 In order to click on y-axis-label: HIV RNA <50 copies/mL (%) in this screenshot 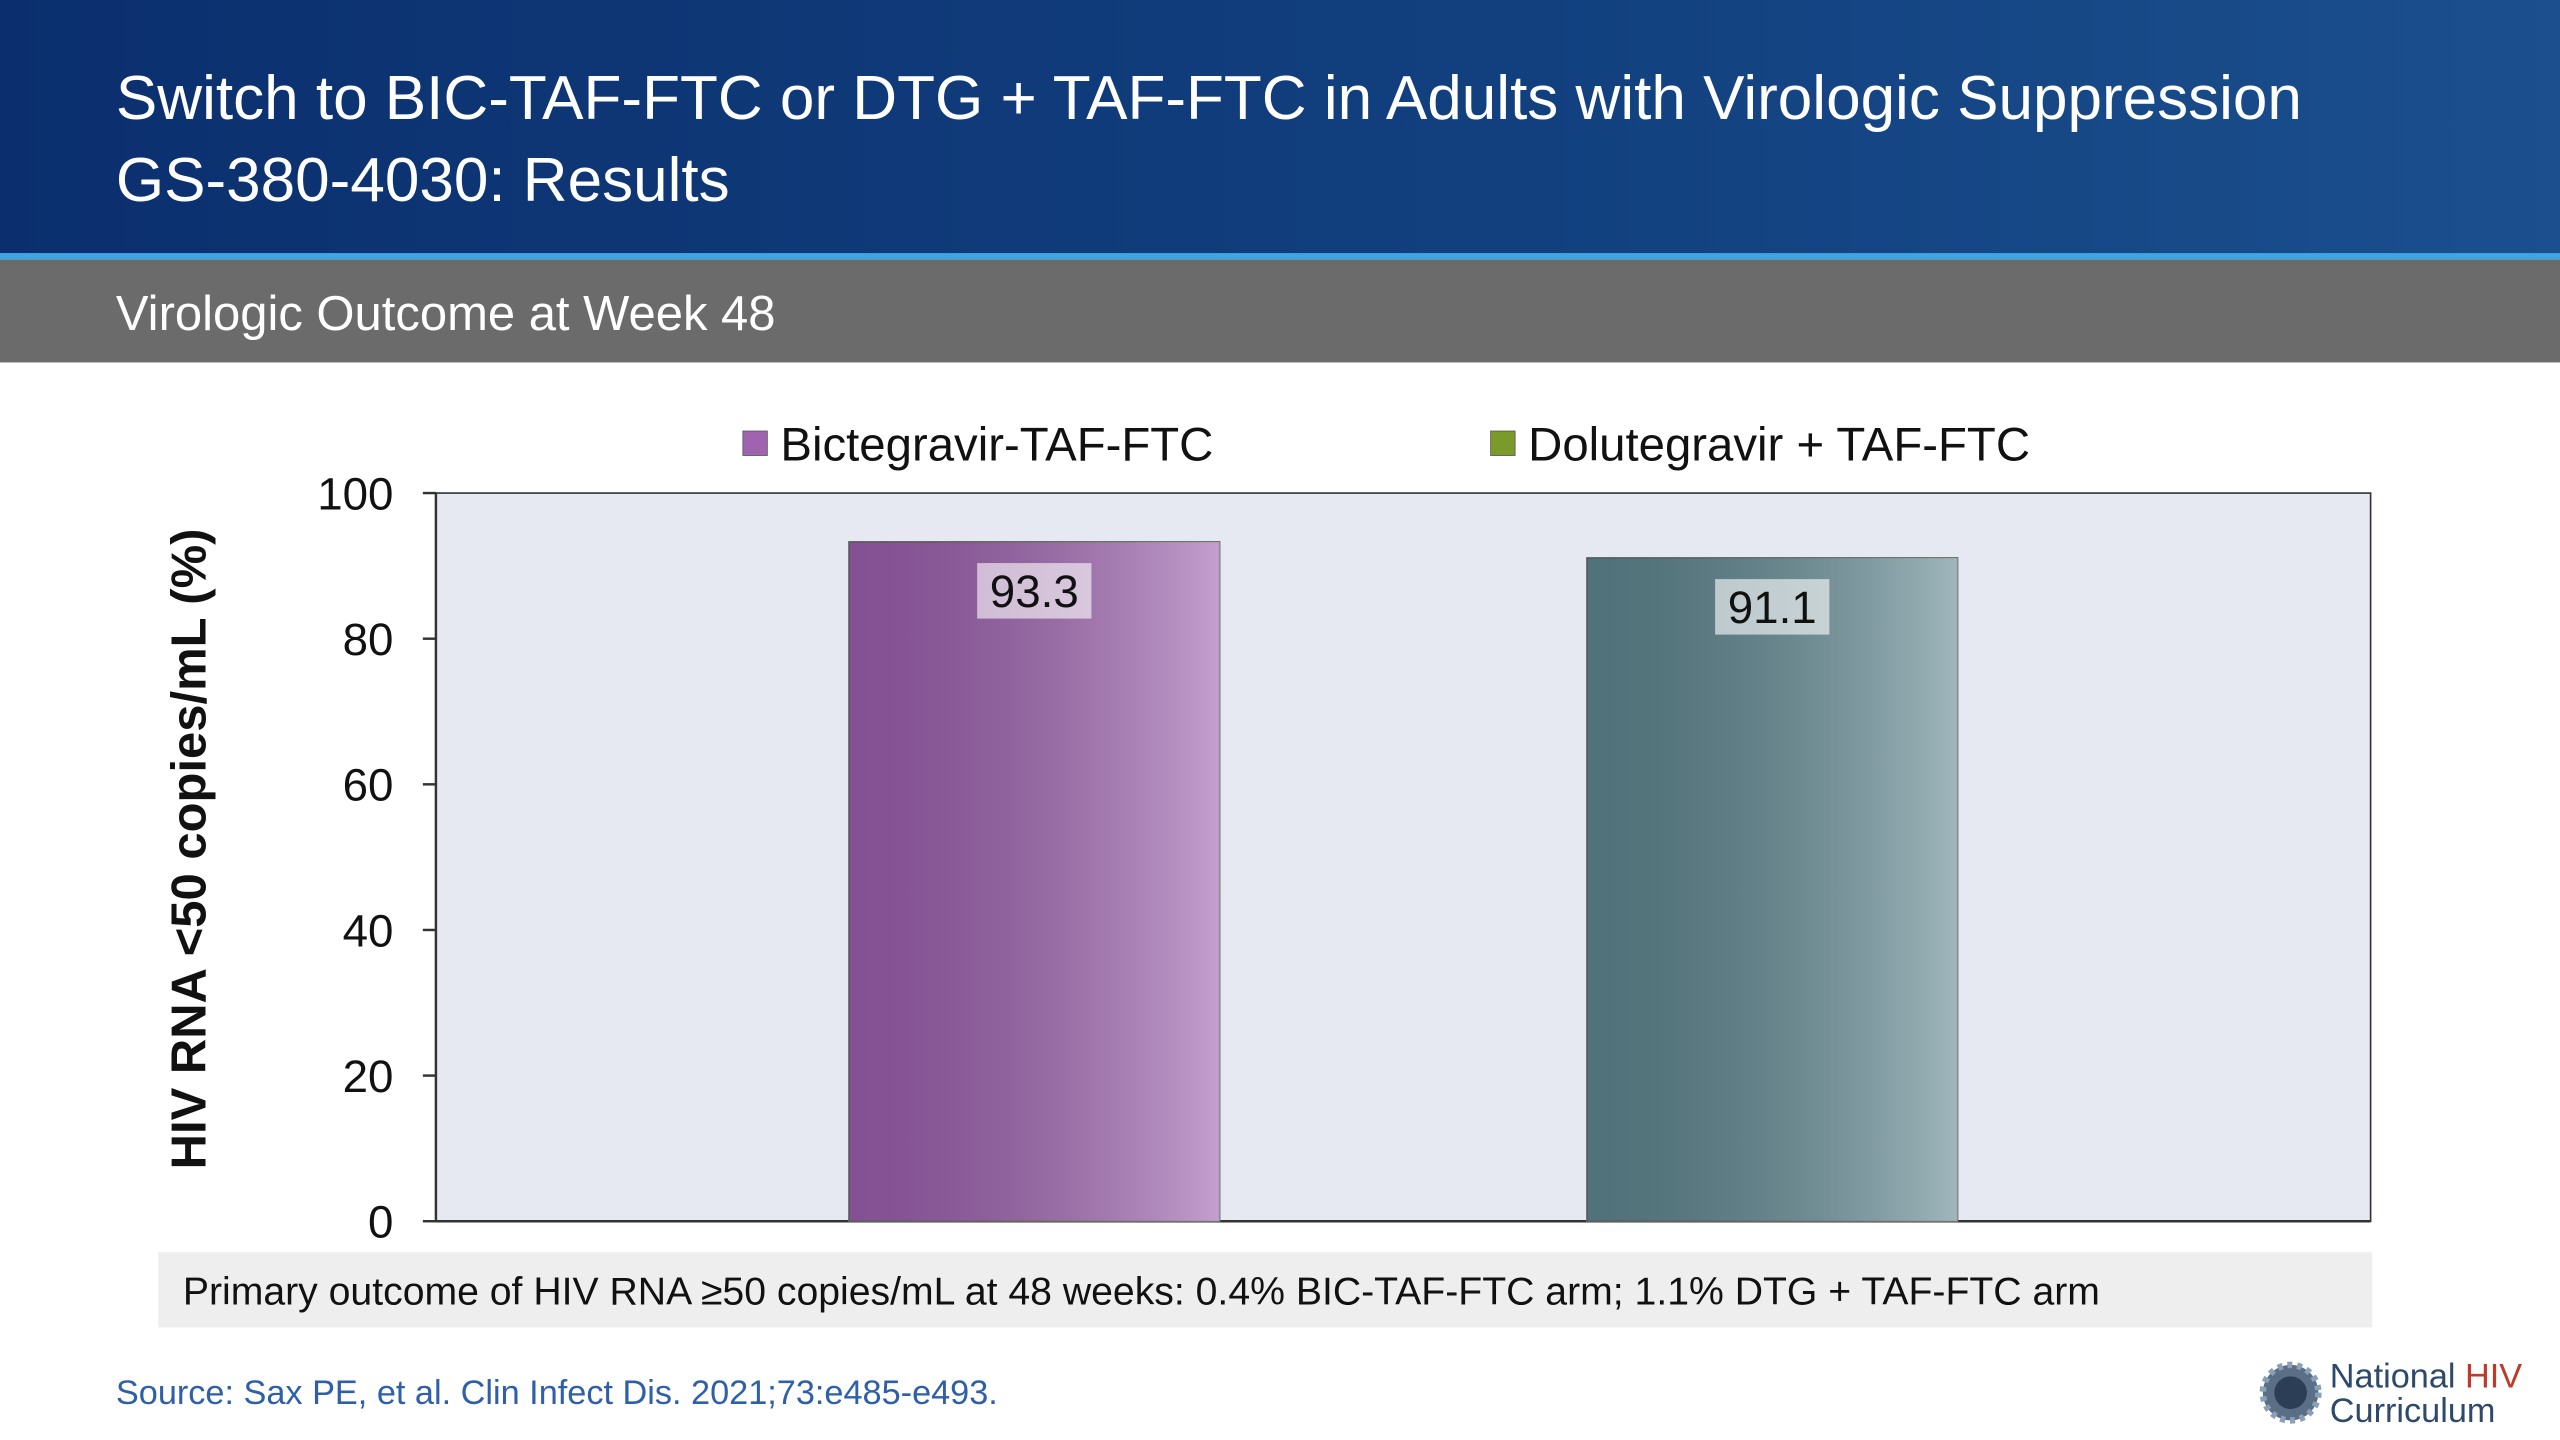, I will do `click(190, 849)`.